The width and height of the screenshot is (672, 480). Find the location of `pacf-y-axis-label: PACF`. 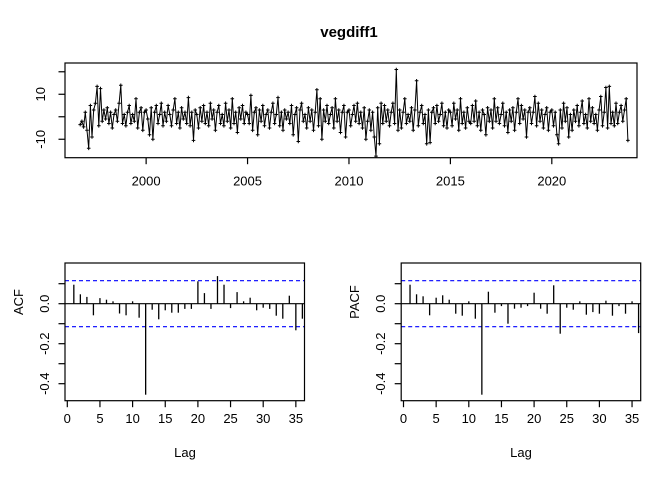

pacf-y-axis-label: PACF is located at coordinates (354, 302).